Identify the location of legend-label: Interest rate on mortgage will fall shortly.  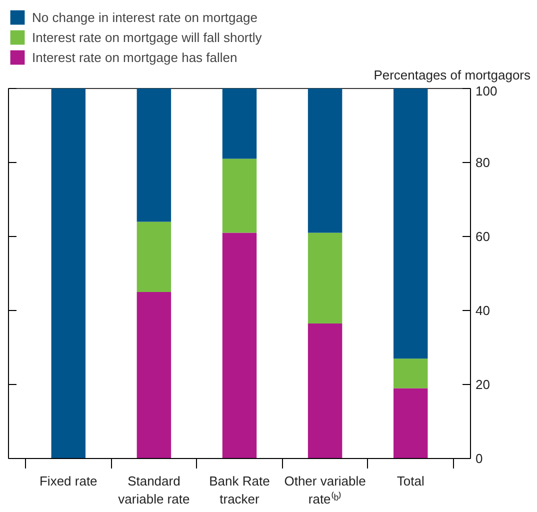
(147, 37).